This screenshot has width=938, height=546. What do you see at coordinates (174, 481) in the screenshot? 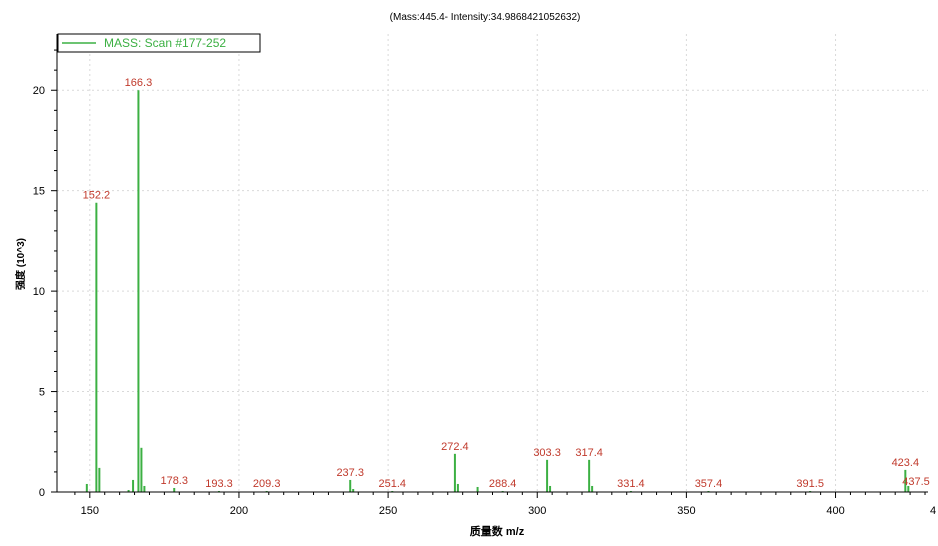
I see `peak-label: 178.3` at bounding box center [174, 481].